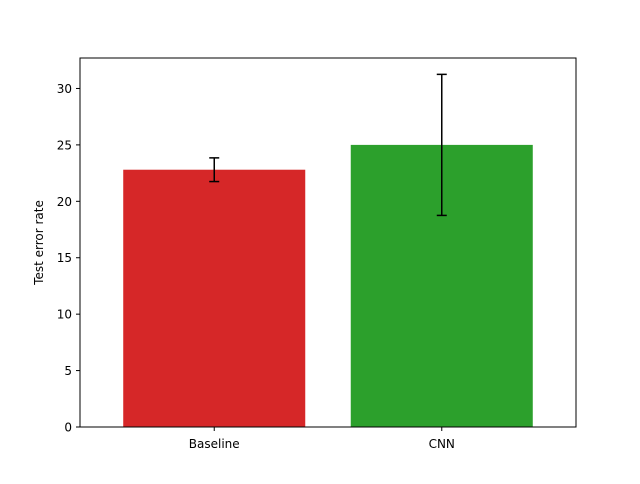 Image resolution: width=640 pixels, height=484 pixels. Describe the element at coordinates (441, 145) in the screenshot. I see `error-bar-cnn` at that location.